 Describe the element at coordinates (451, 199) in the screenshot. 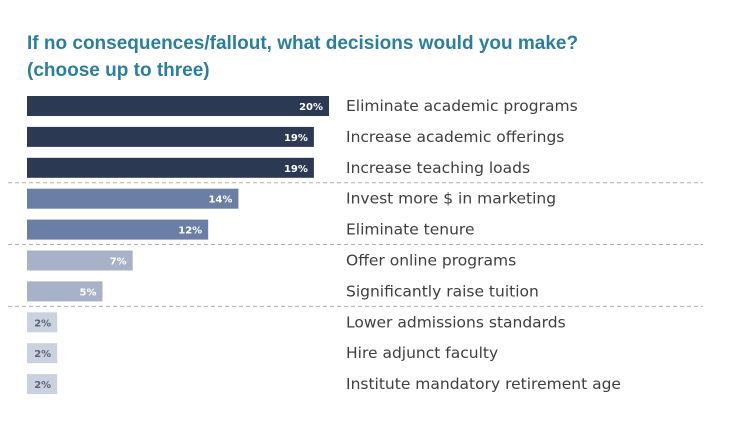

I see `category-label: Invest more $ in marketing` at that location.